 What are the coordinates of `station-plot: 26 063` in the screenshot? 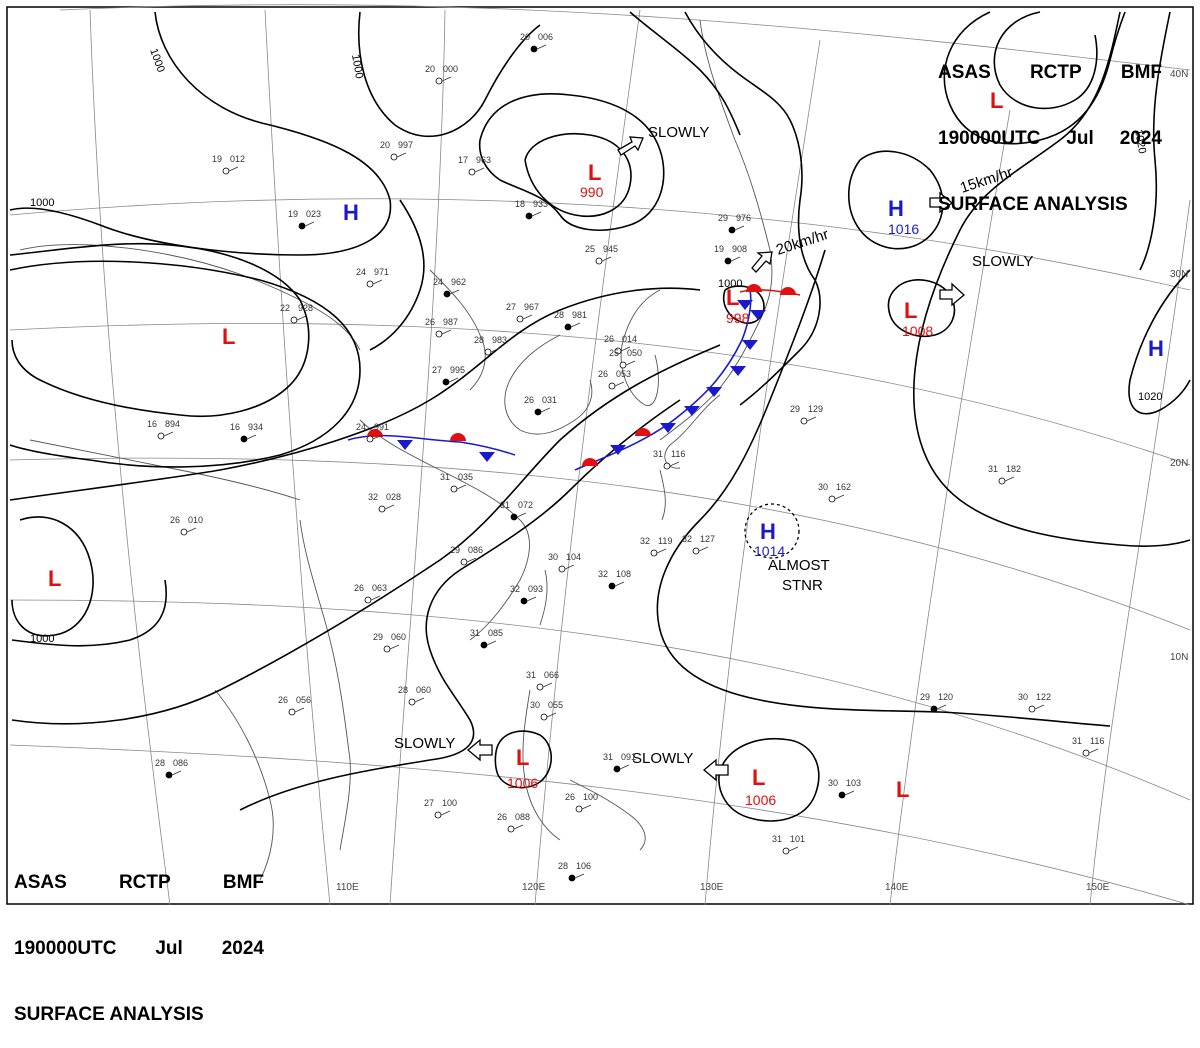 It's located at (370, 593).